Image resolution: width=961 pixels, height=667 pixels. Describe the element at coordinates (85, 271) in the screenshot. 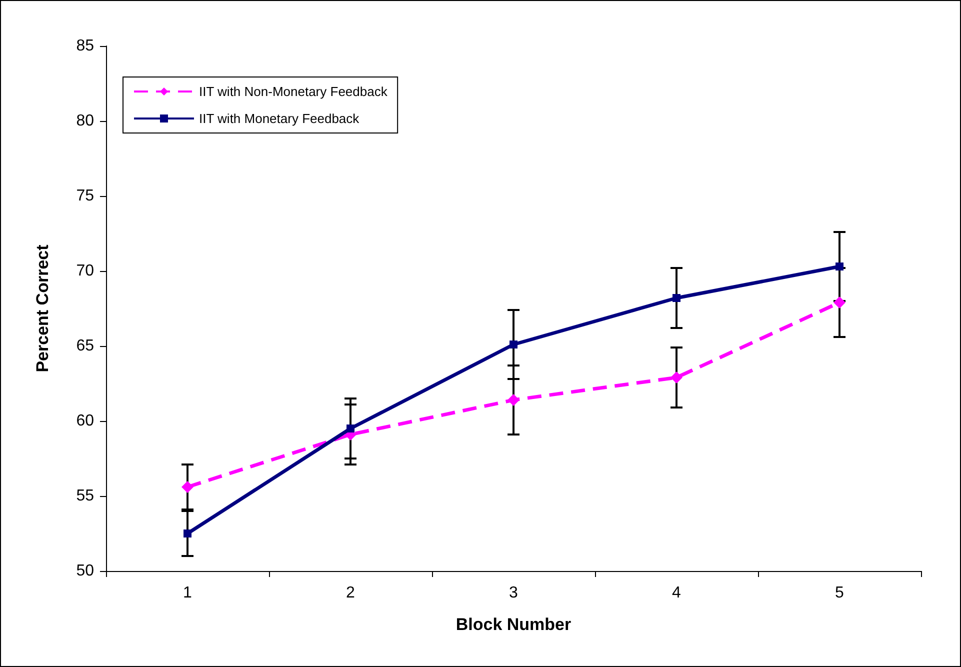

I see `y-tick-label: 70` at that location.